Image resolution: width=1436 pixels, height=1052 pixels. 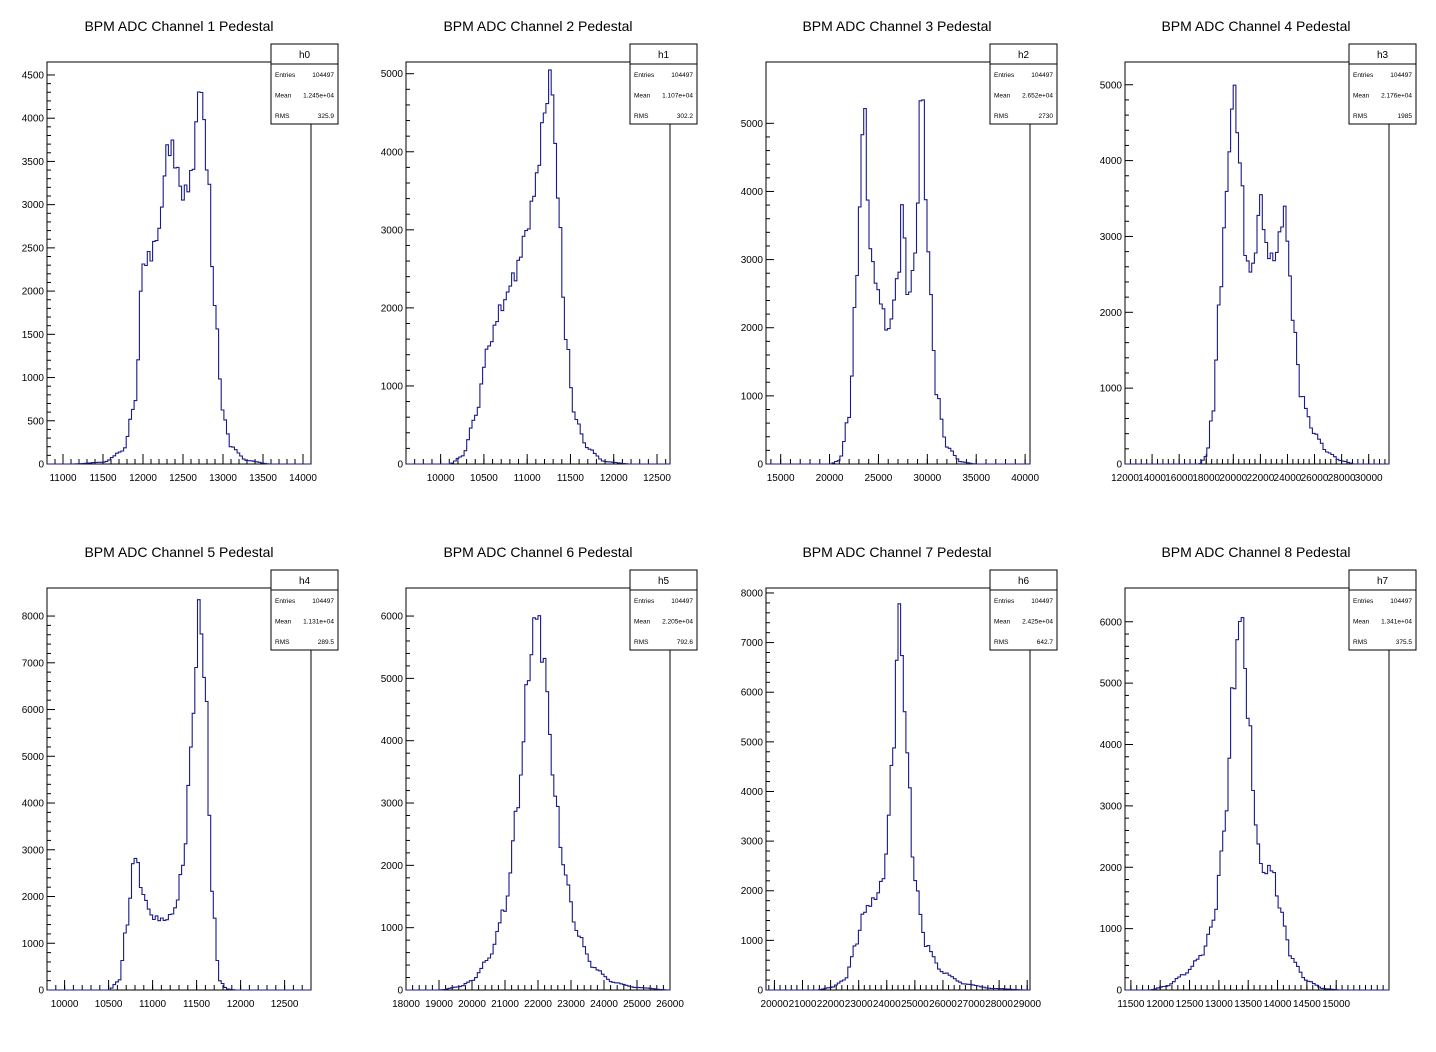 I want to click on stats-value: 2.205e+04, so click(x=677, y=622).